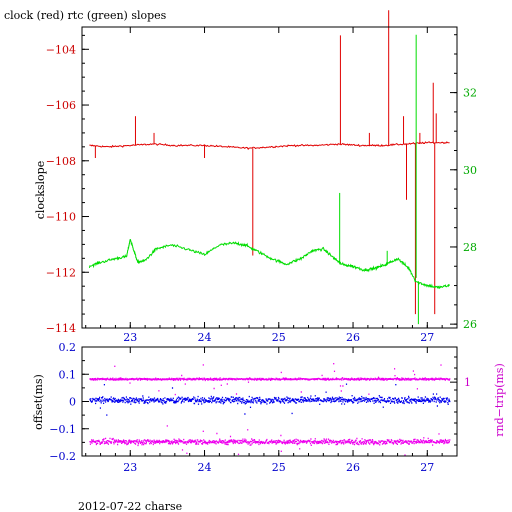 The image size is (512, 512). Describe the element at coordinates (269, 146) in the screenshot. I see `clock-line` at that location.